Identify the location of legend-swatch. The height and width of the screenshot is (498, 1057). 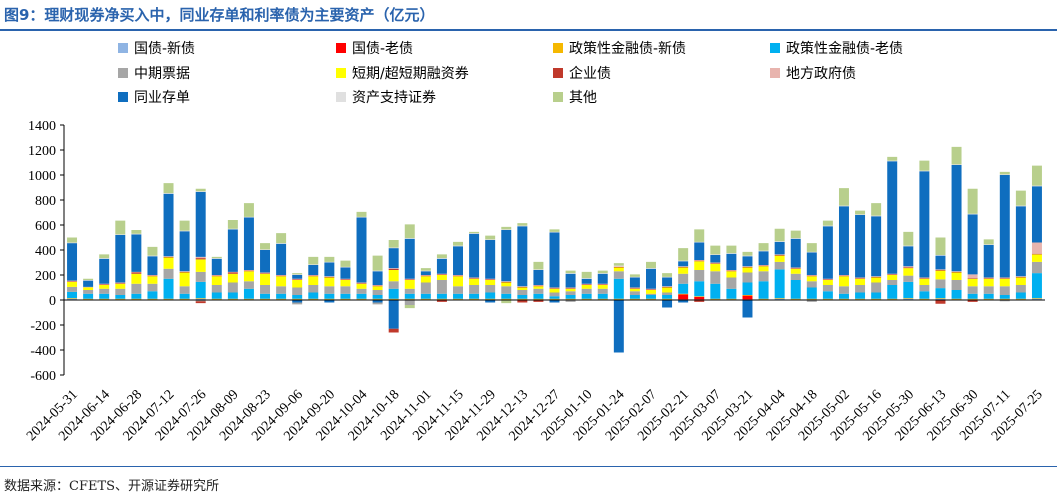
(775, 48).